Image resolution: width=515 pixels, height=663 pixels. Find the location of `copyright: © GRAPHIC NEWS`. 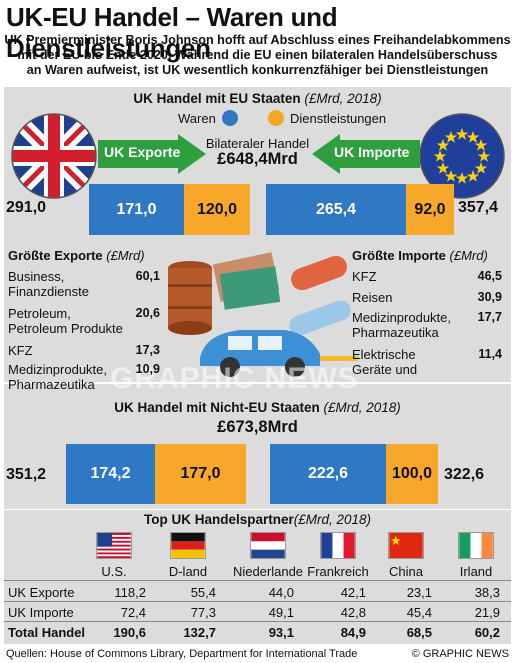

copyright: © GRAPHIC NEWS is located at coordinates (460, 654).